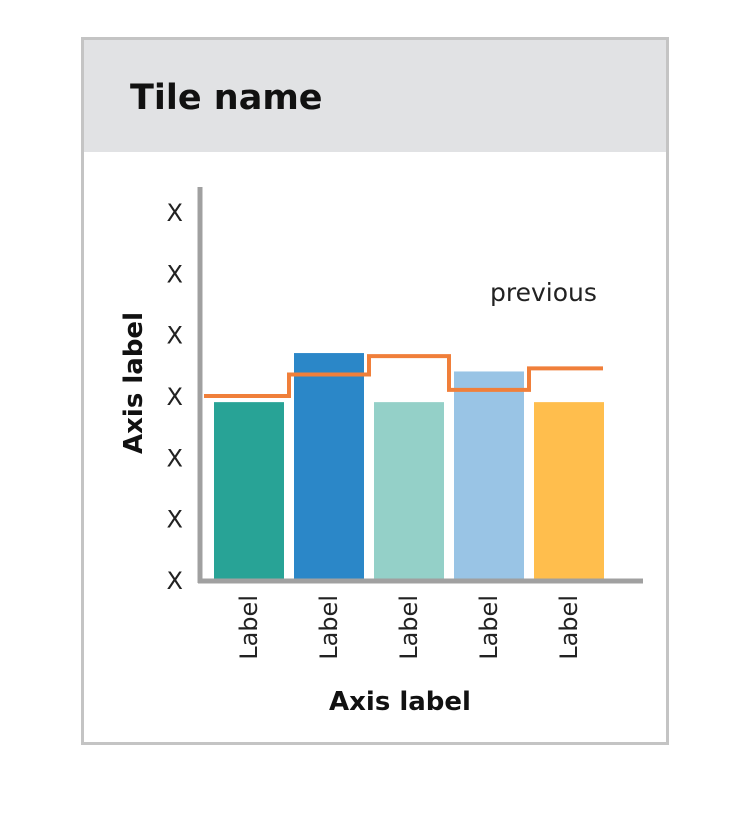 The height and width of the screenshot is (830, 750). I want to click on y-axis-title: Axis label, so click(134, 383).